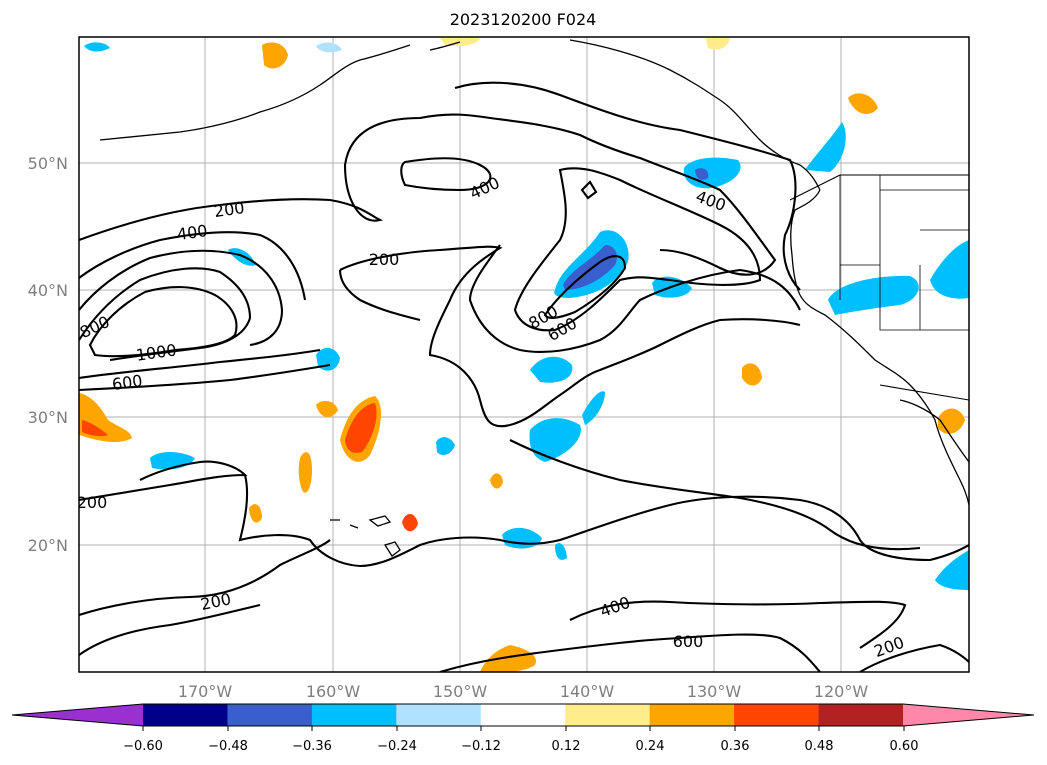  Describe the element at coordinates (924, 392) in the screenshot. I see `border-us-mexico` at that location.